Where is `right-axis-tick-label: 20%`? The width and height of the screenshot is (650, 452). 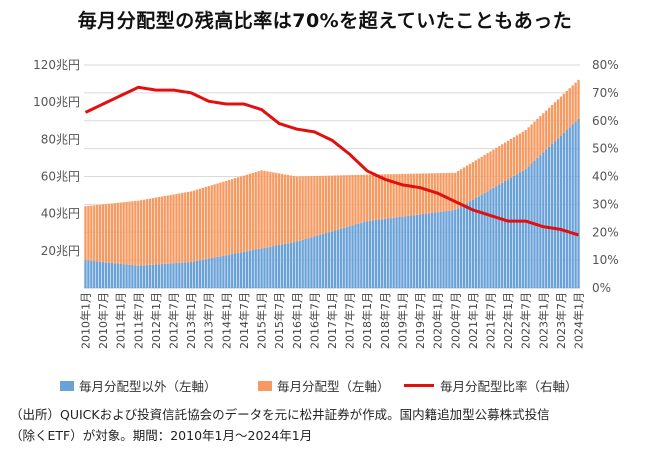 right-axis-tick-label: 20% is located at coordinates (605, 232).